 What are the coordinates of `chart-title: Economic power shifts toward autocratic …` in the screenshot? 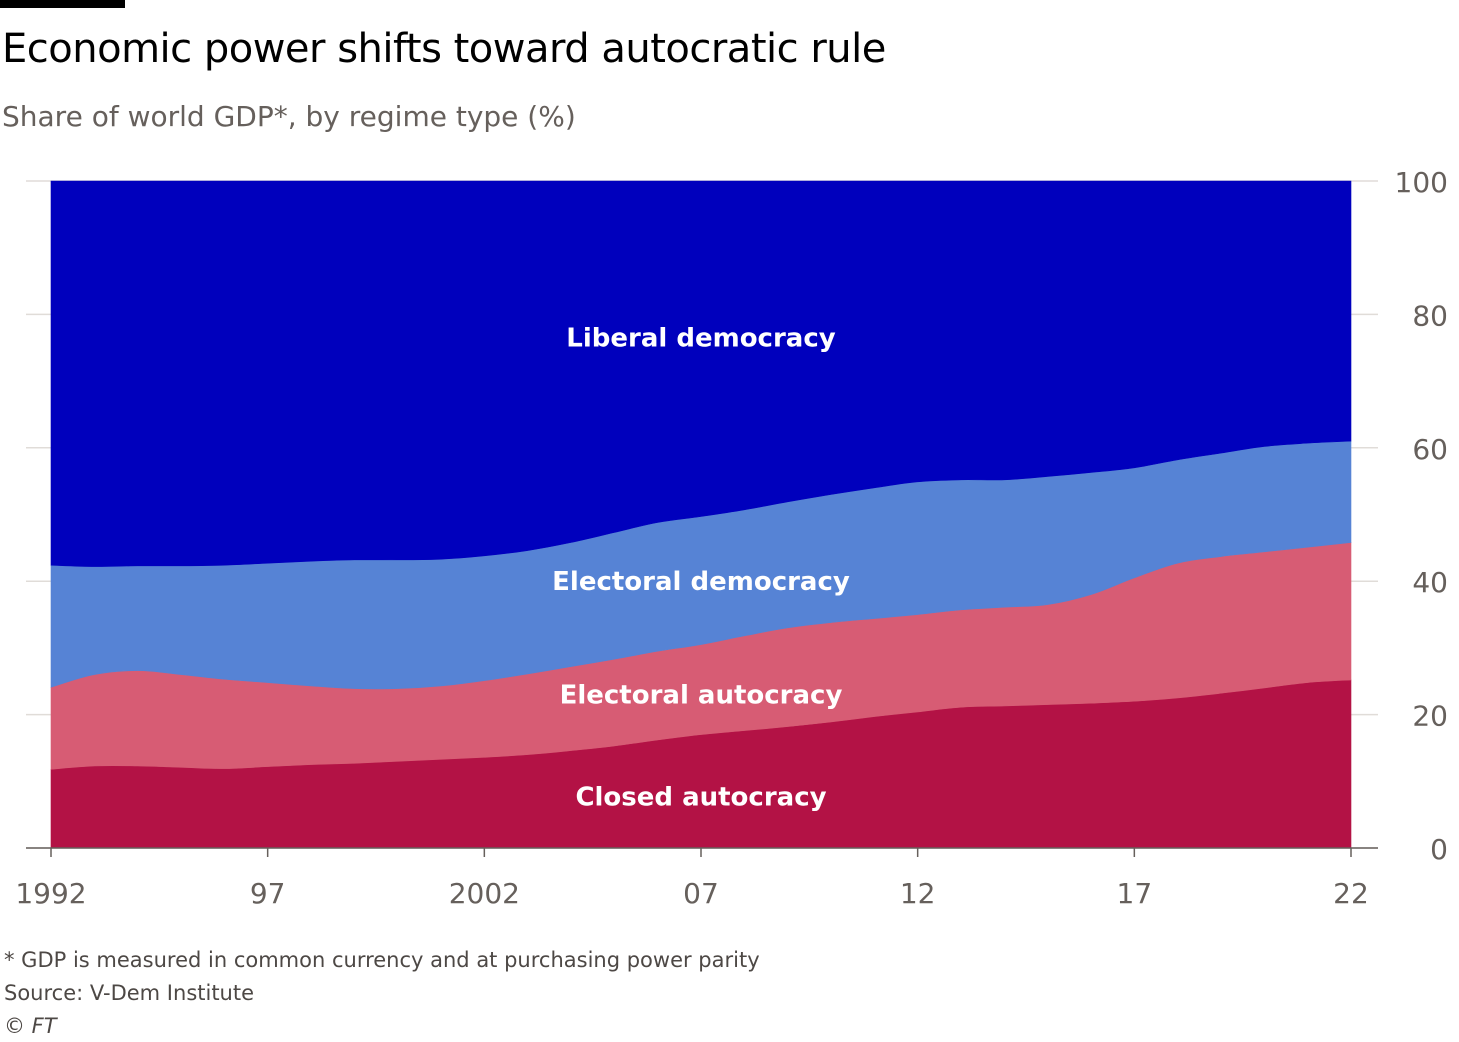 It's located at (444, 49).